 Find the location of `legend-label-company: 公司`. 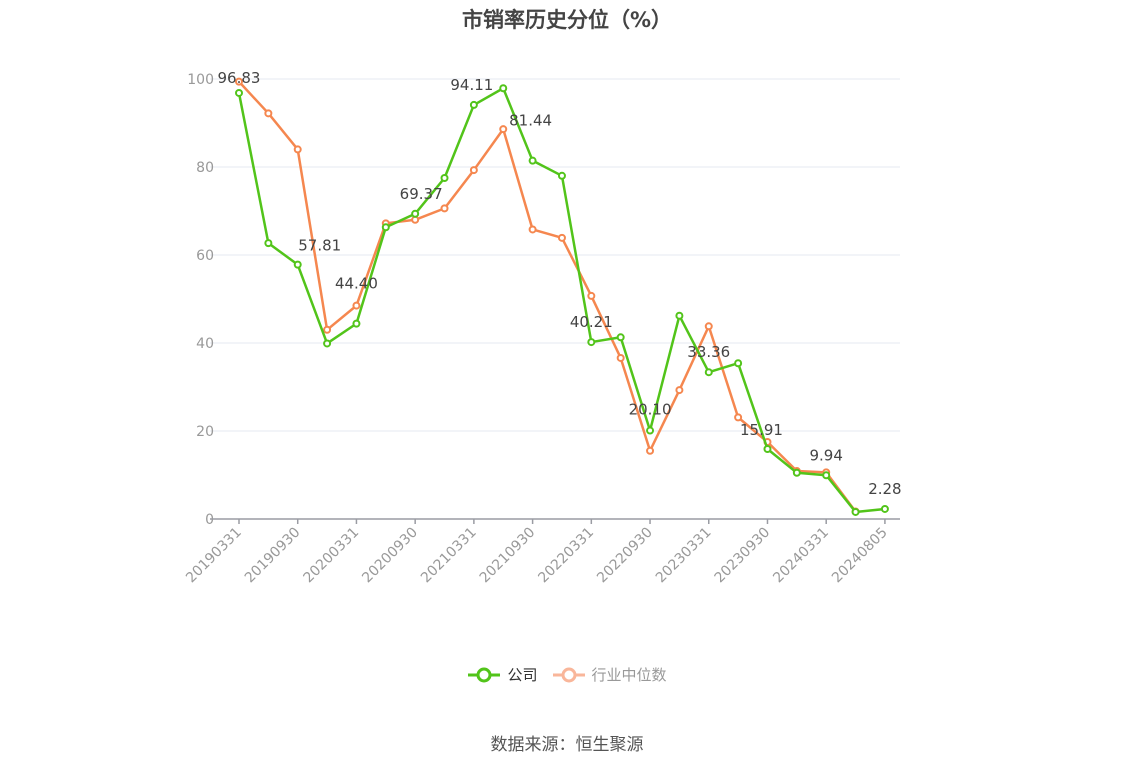

legend-label-company: 公司 is located at coordinates (522, 675).